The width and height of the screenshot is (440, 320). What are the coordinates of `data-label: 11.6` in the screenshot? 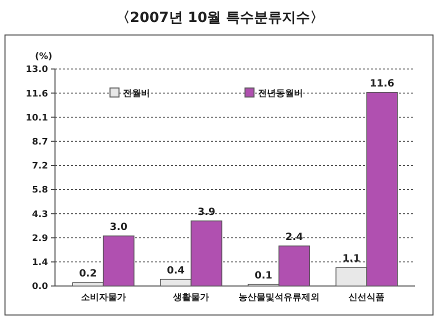 It's located at (382, 84).